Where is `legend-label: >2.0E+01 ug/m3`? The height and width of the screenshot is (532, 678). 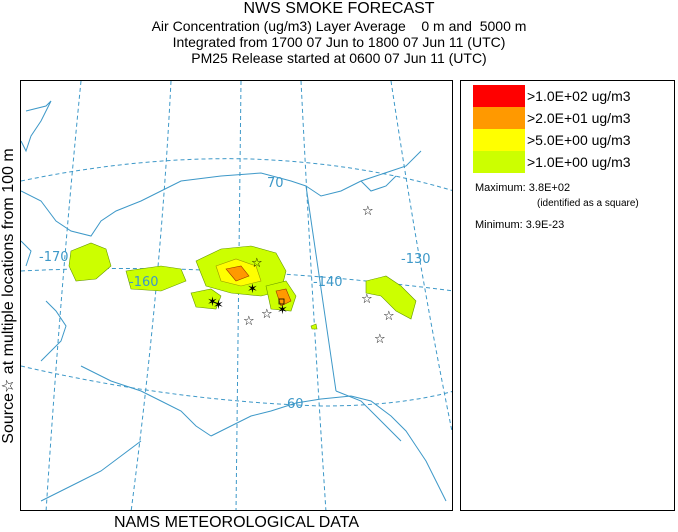 legend-label: >2.0E+01 ug/m3 is located at coordinates (579, 118).